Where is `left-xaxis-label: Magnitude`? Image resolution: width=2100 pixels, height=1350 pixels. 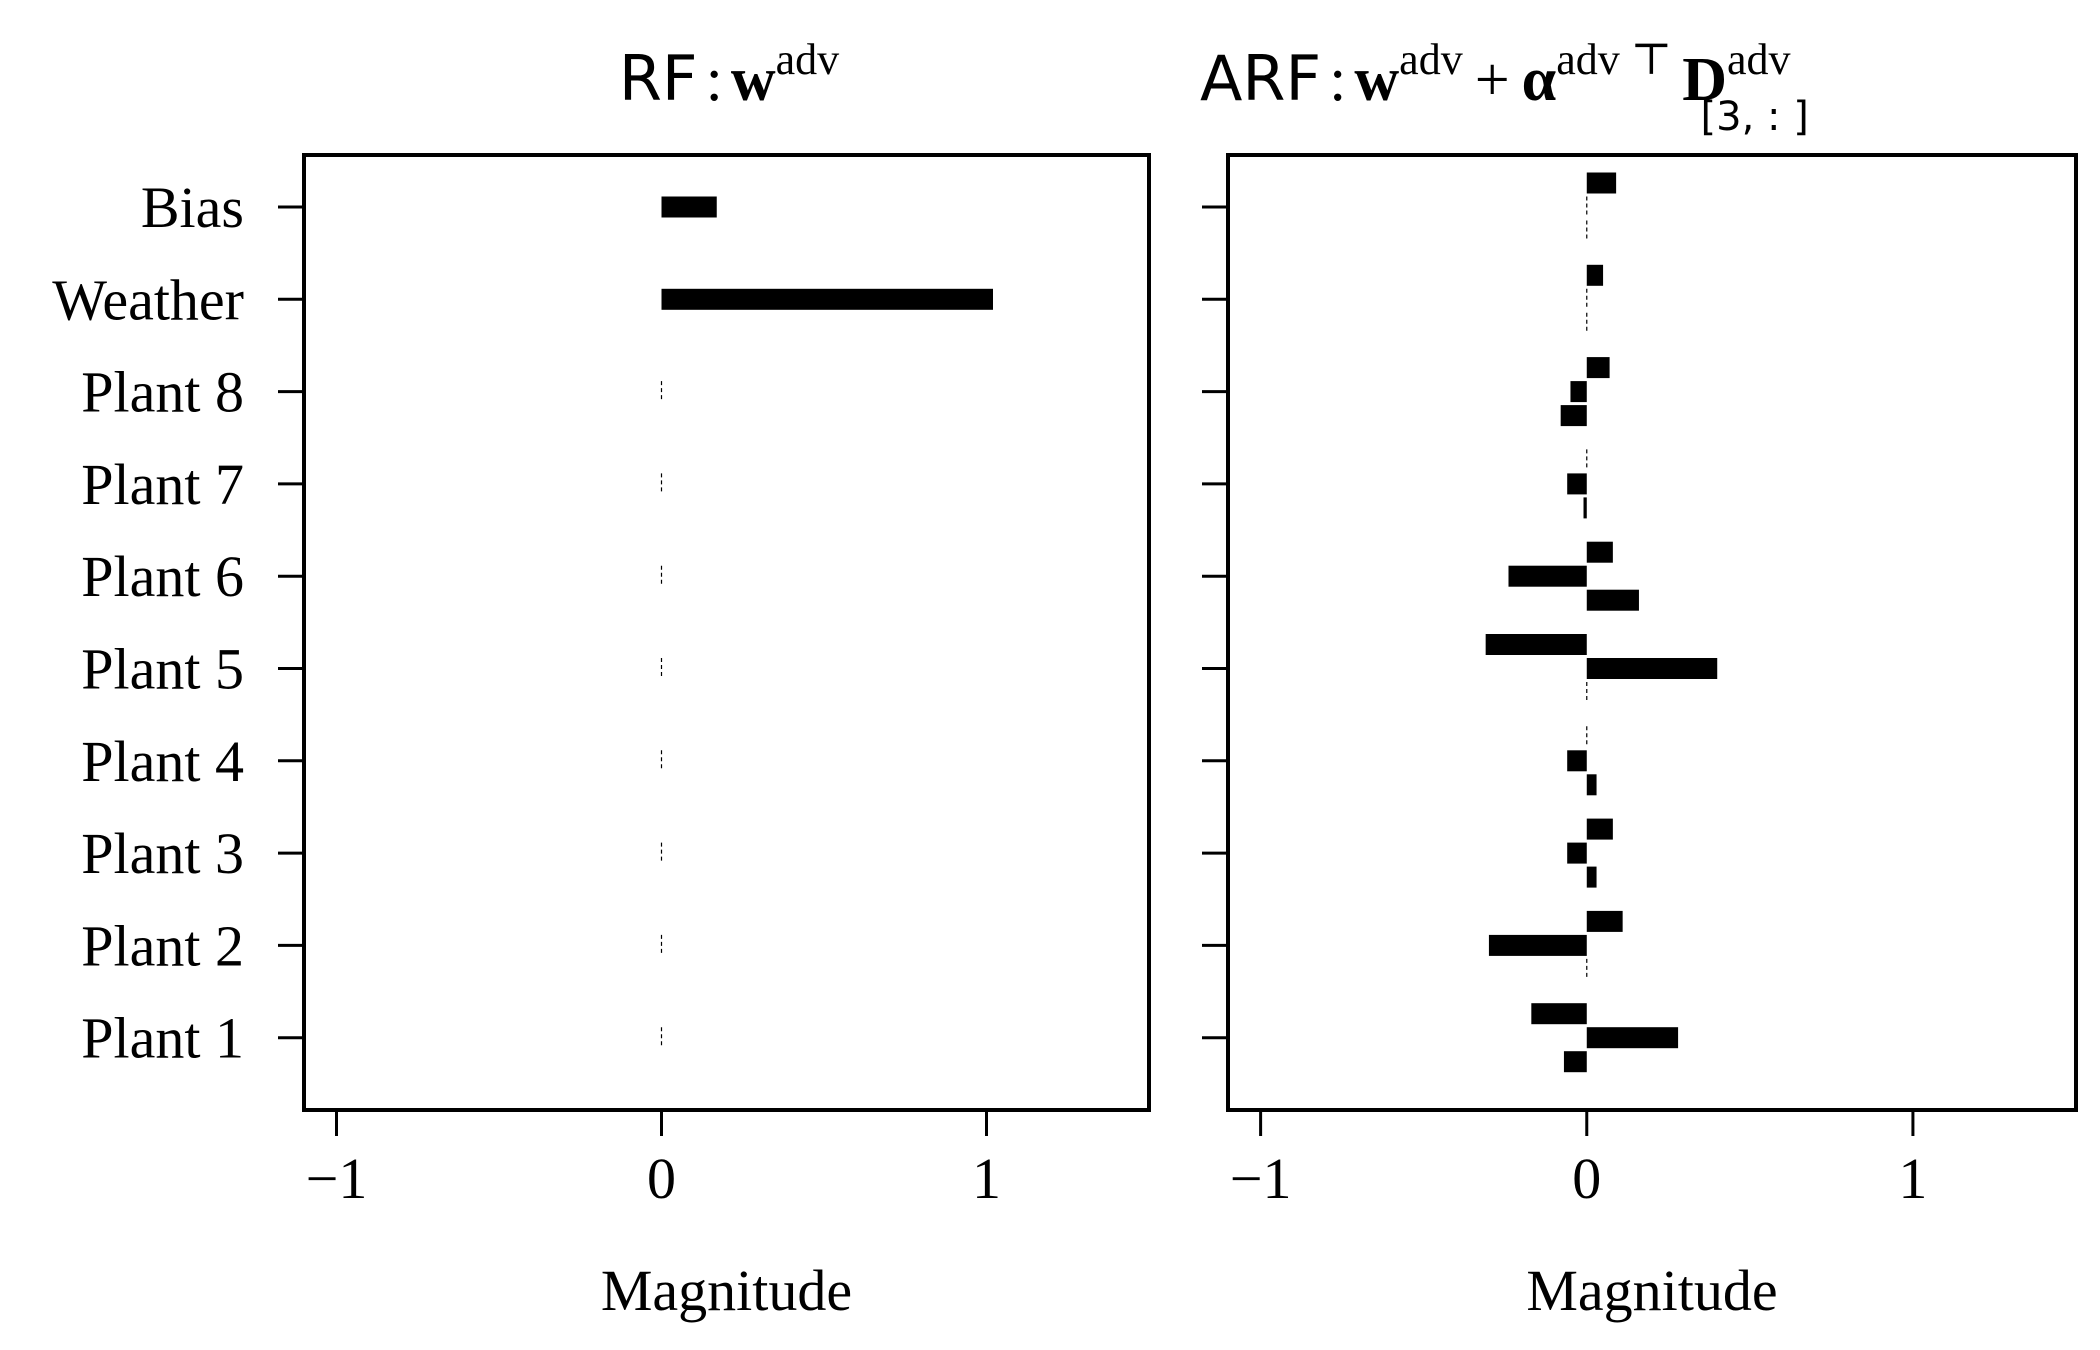 left-xaxis-label: Magnitude is located at coordinates (726, 1290).